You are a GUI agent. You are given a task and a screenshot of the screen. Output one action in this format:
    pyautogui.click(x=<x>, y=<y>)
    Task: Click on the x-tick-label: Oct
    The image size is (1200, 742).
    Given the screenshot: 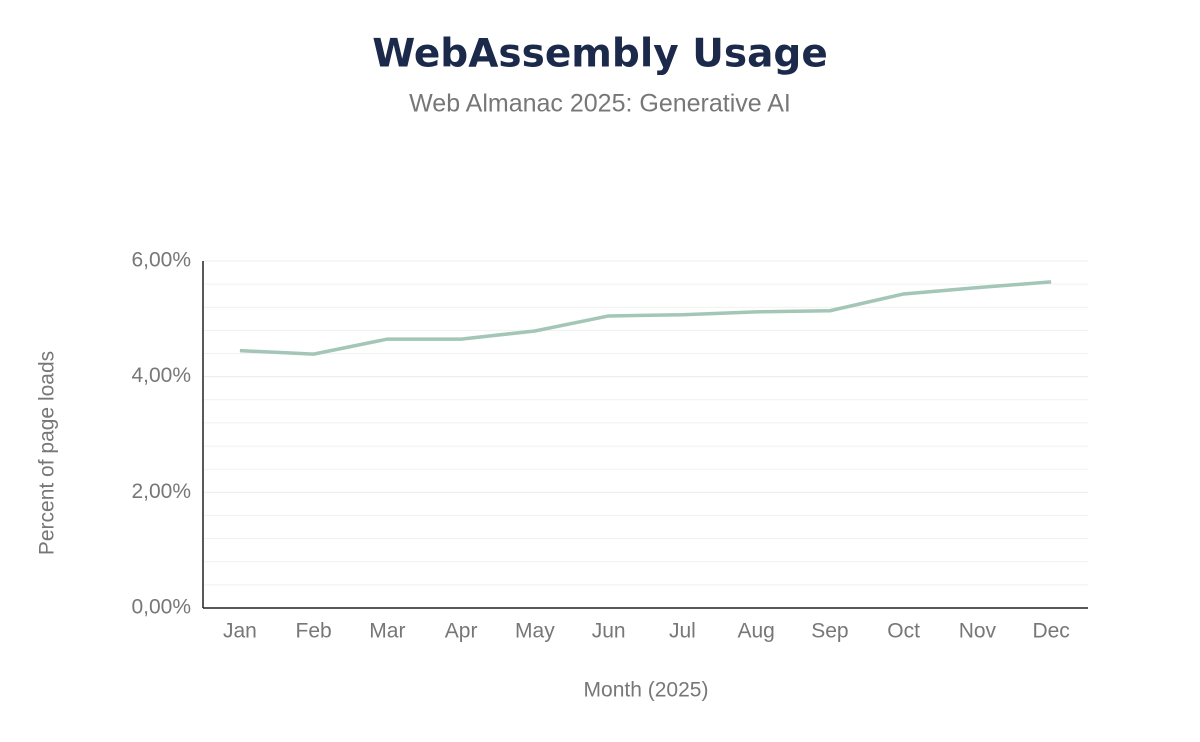 What is the action you would take?
    pyautogui.click(x=903, y=631)
    